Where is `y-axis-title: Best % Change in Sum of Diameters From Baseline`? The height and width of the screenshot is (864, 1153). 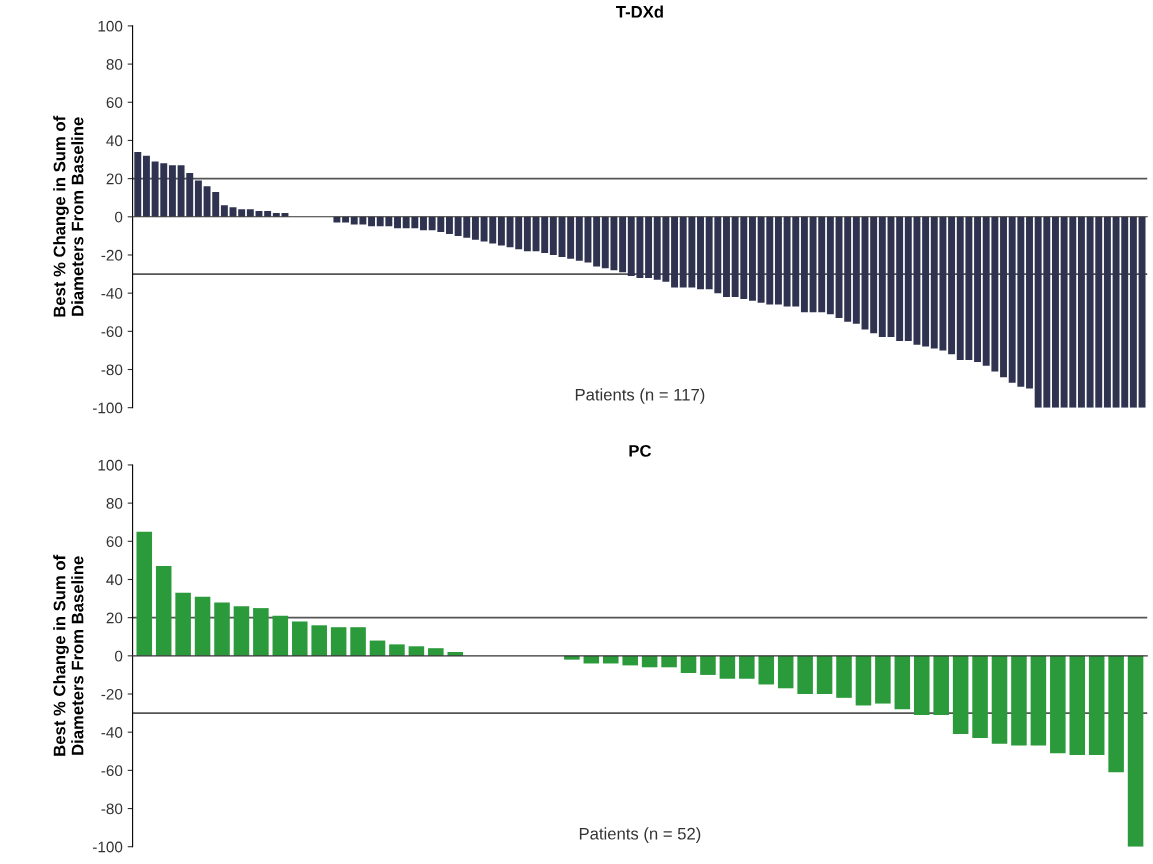 y-axis-title: Best % Change in Sum of Diameters From Baseline is located at coordinates (68, 216).